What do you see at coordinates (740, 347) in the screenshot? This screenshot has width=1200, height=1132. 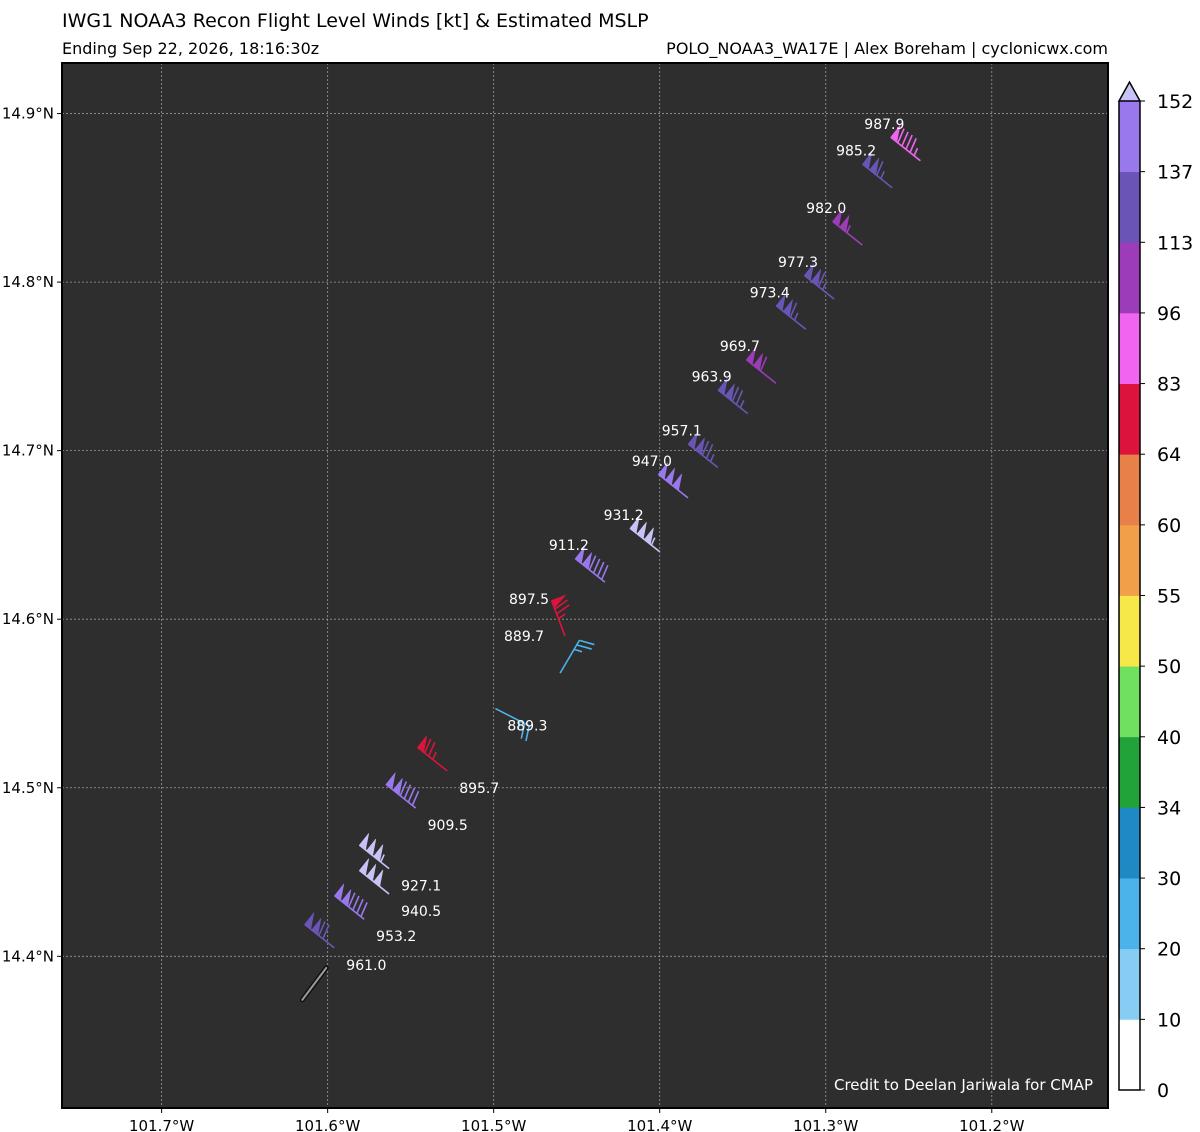 I see `mslp-label: 969.7` at bounding box center [740, 347].